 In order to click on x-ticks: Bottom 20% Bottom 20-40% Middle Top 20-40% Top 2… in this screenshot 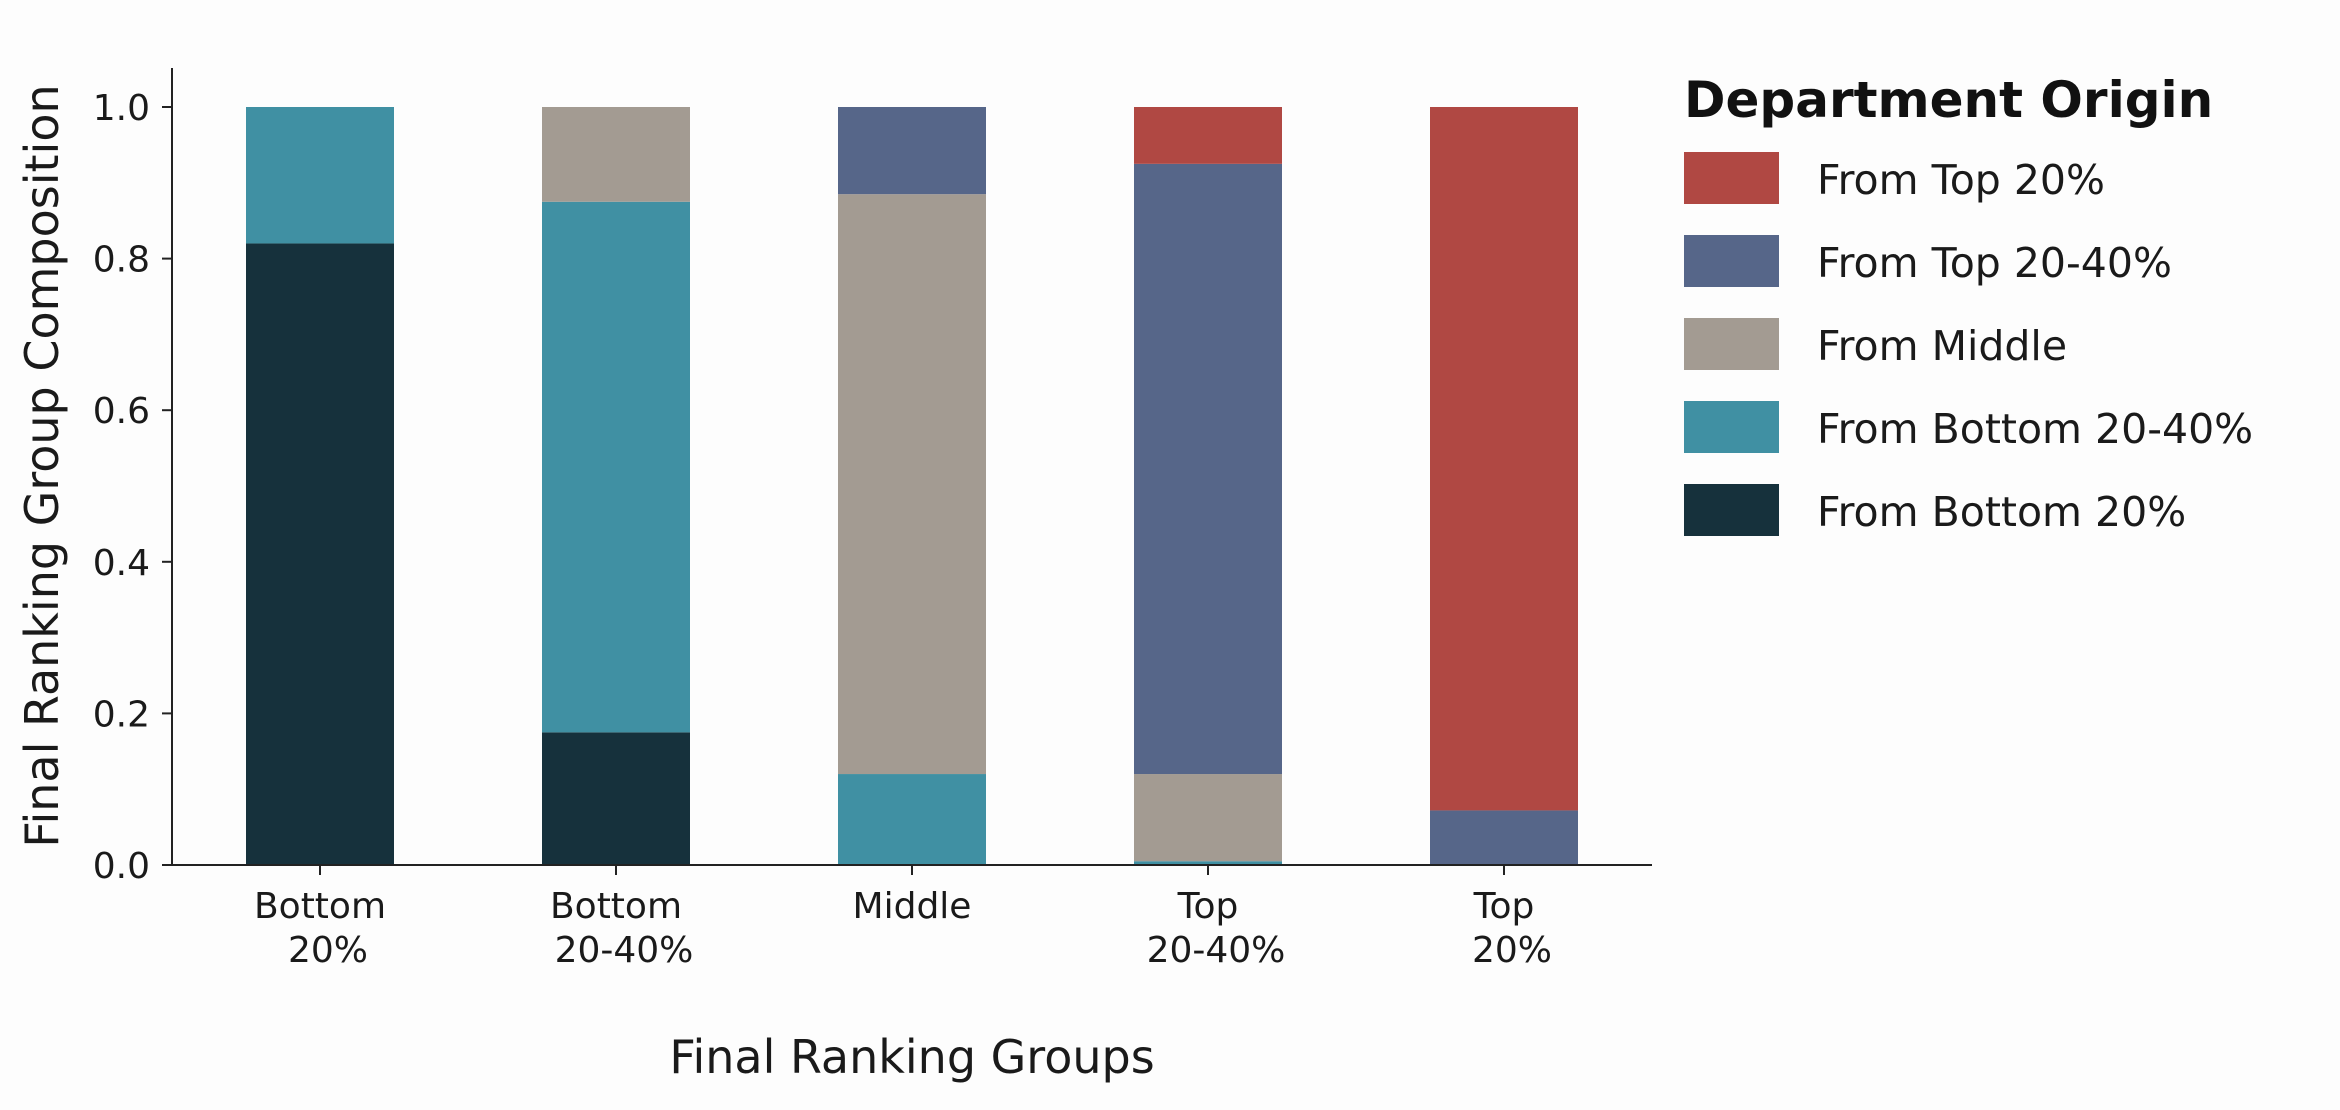, I will do `click(903, 918)`.